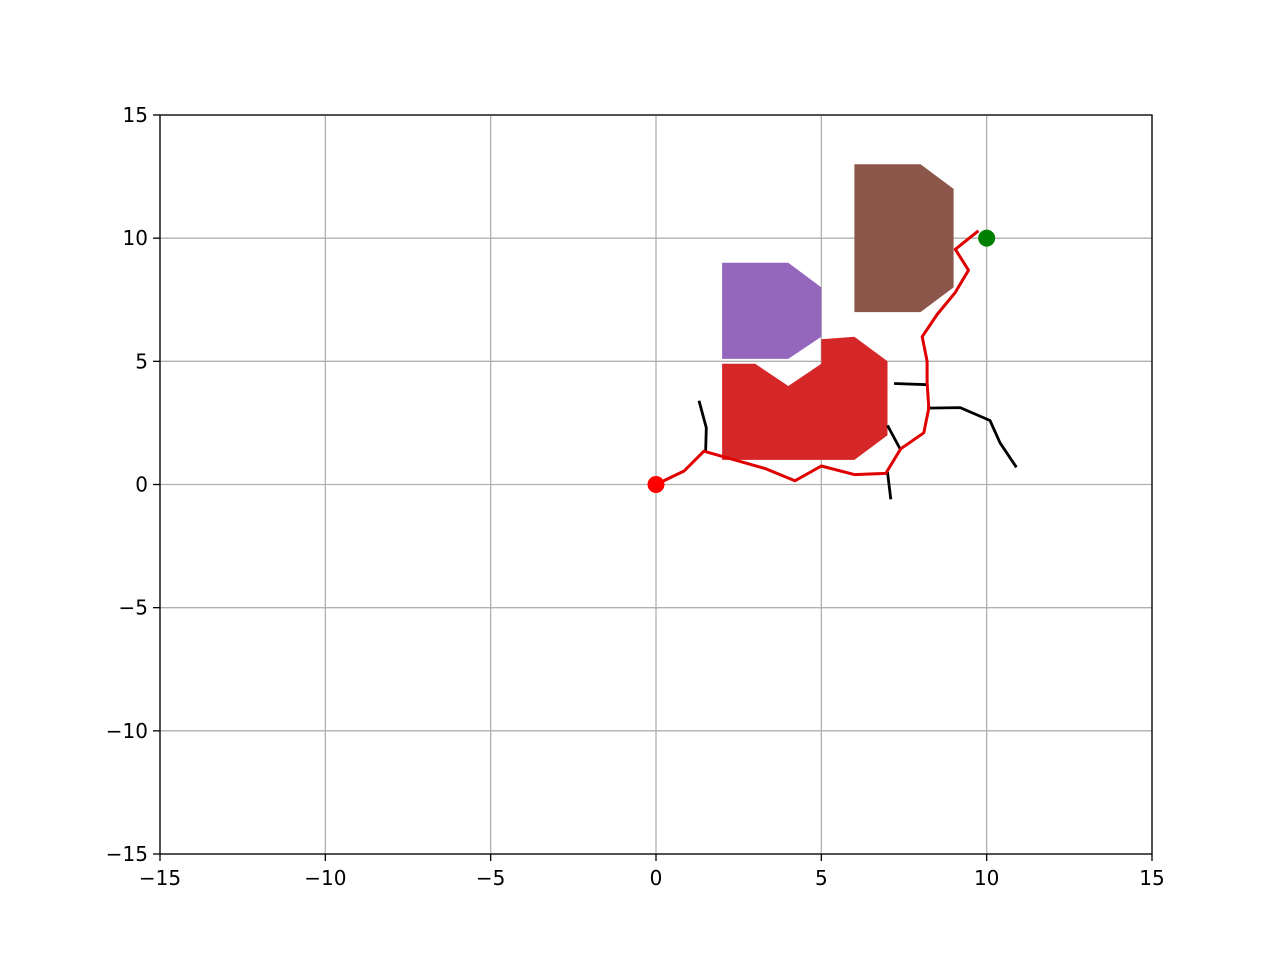  What do you see at coordinates (135, 238) in the screenshot?
I see `y-tick-label: 10` at bounding box center [135, 238].